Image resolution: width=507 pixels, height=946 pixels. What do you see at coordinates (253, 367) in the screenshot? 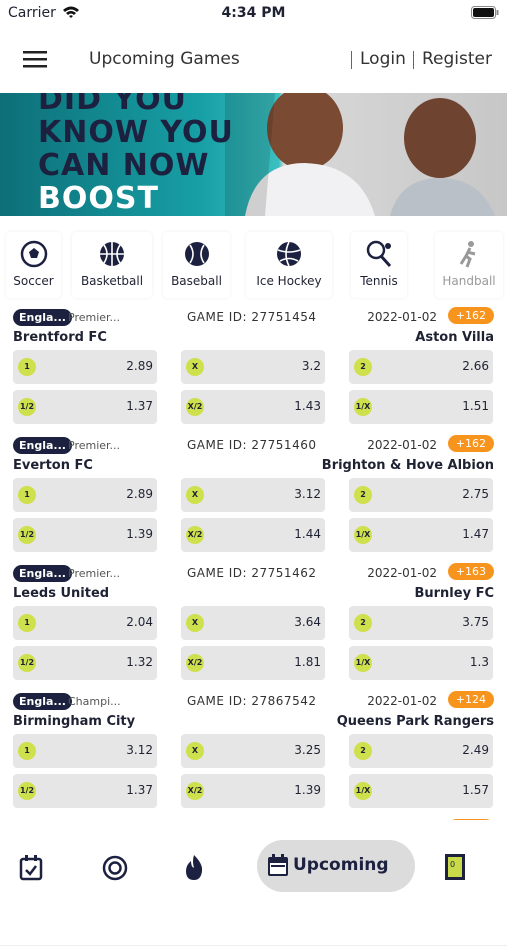
I see `odds-button: X 3.2` at bounding box center [253, 367].